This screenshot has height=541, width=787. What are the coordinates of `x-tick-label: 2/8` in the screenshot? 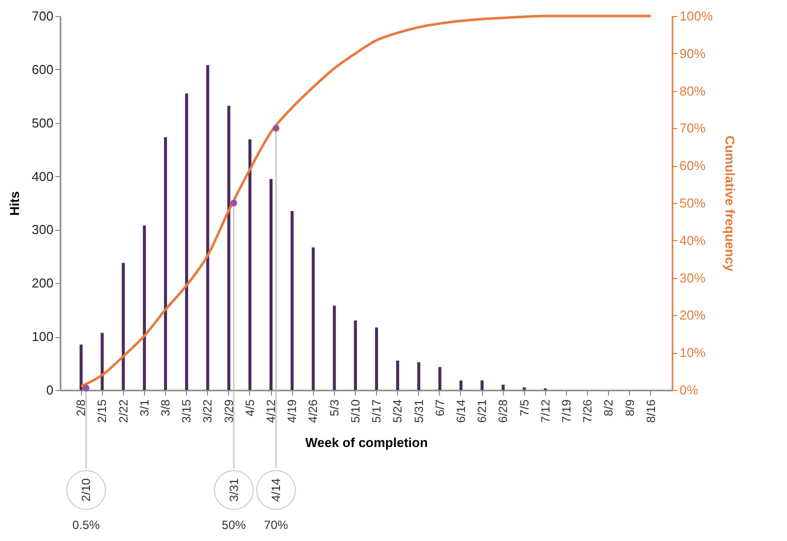 It's located at (81, 407).